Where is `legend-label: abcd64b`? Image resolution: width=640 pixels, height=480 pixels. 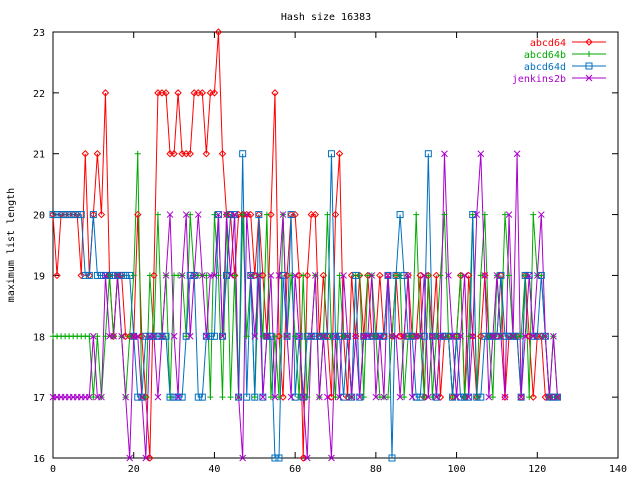 legend-label: abcd64b is located at coordinates (545, 55).